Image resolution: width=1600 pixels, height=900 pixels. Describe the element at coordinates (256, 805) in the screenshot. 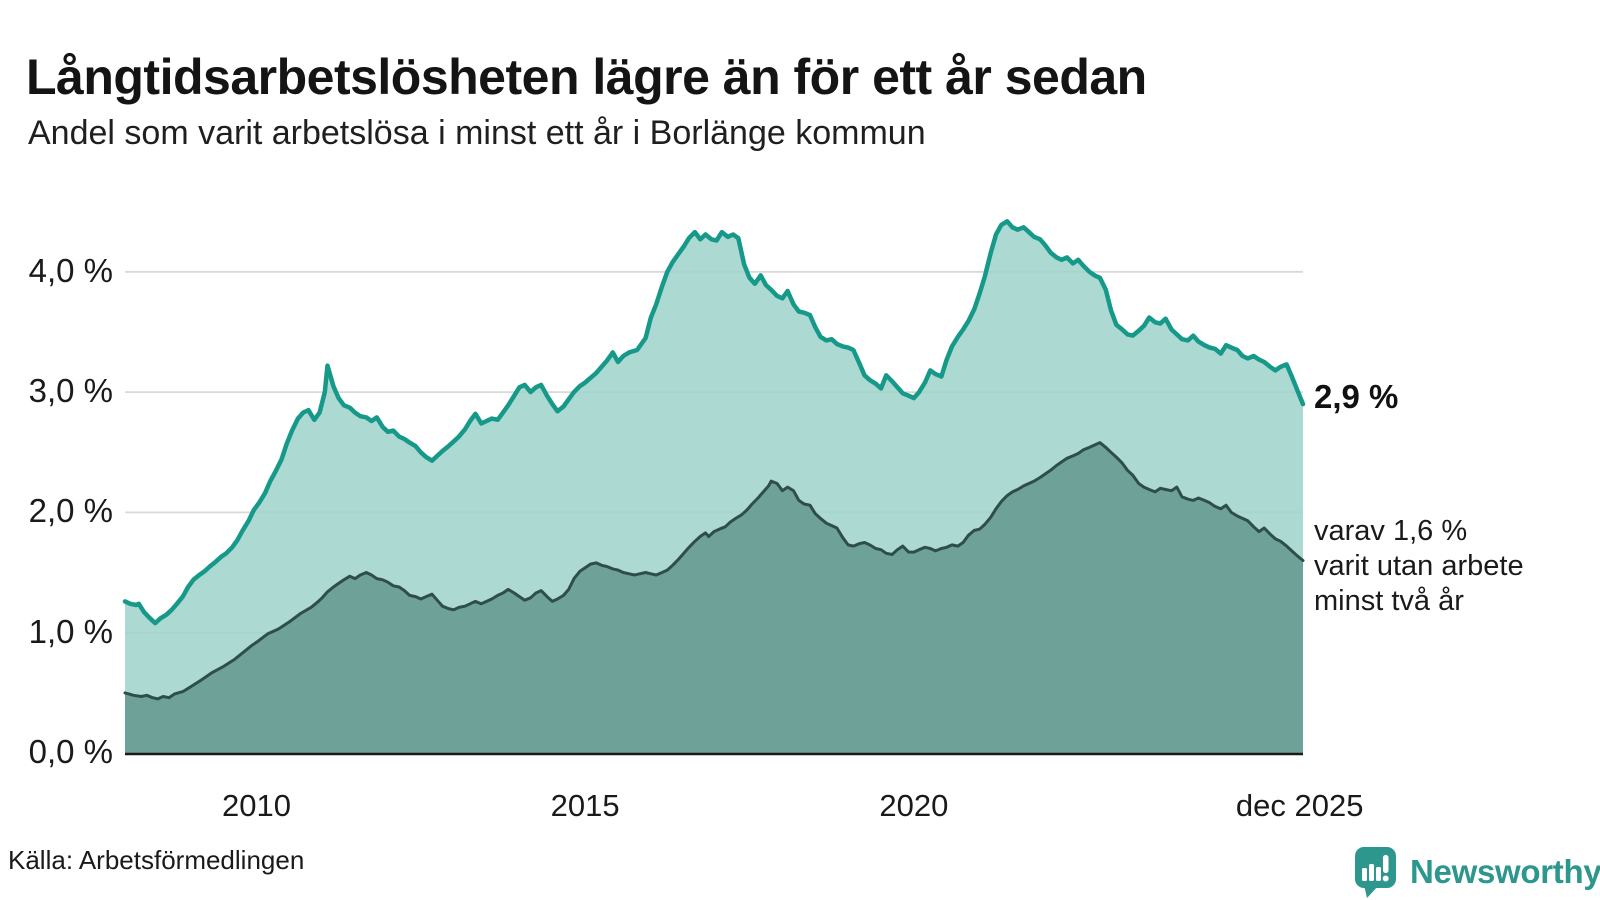

I see `x-tick-label: 2010` at that location.